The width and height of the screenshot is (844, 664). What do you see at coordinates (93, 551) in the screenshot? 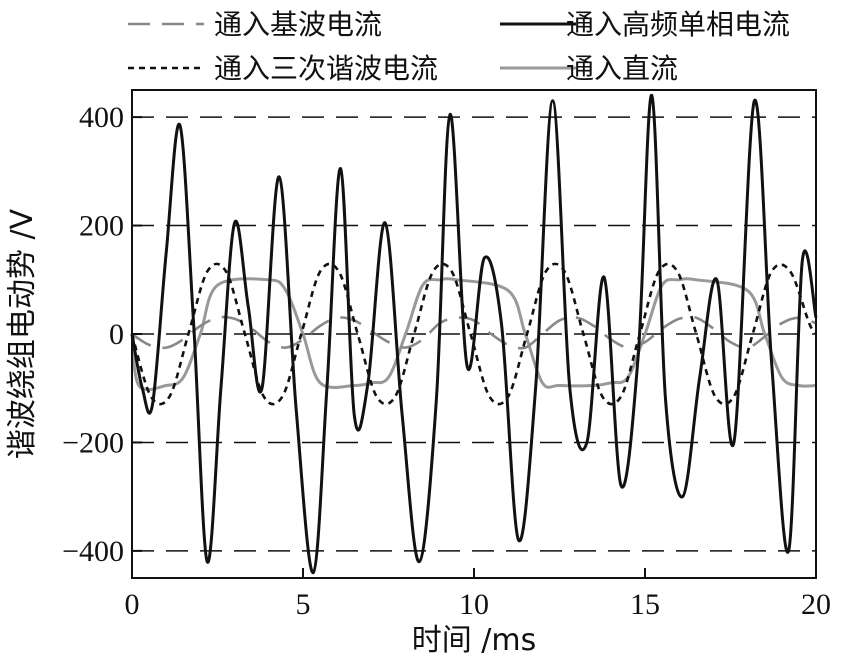
I see `y-tick-label: −400` at bounding box center [93, 551].